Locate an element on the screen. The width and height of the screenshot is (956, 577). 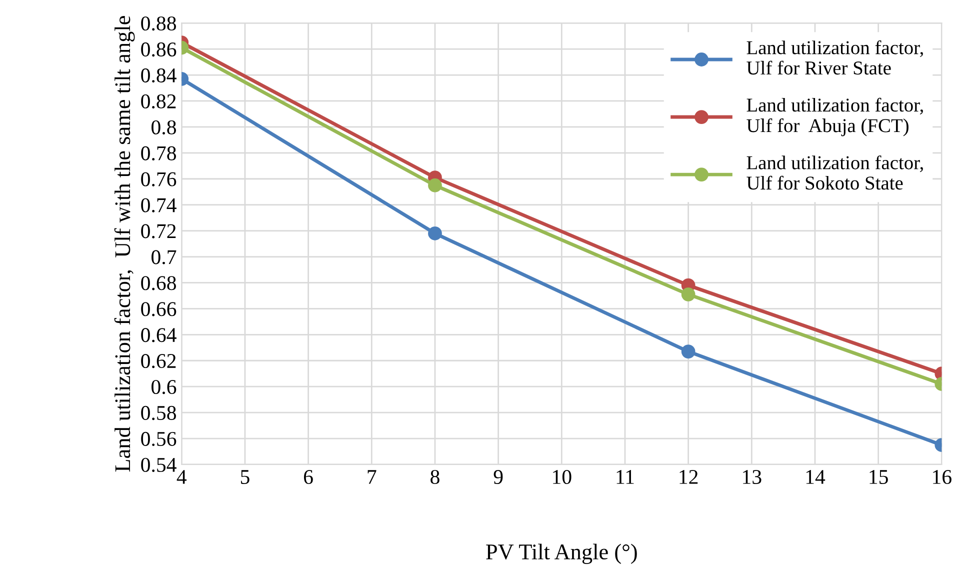
x-tick-label: 15 is located at coordinates (879, 477).